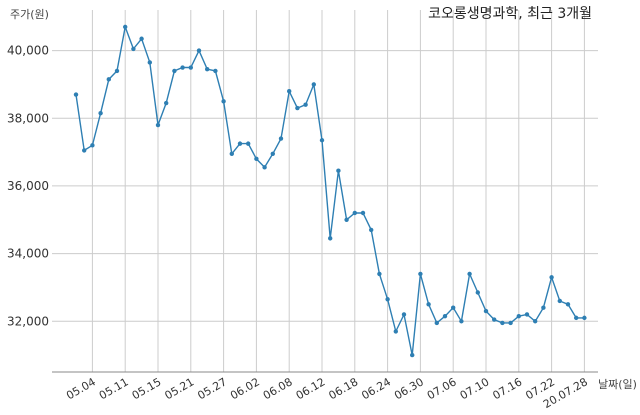  I want to click on x-tick-label: 05.11, so click(114, 388).